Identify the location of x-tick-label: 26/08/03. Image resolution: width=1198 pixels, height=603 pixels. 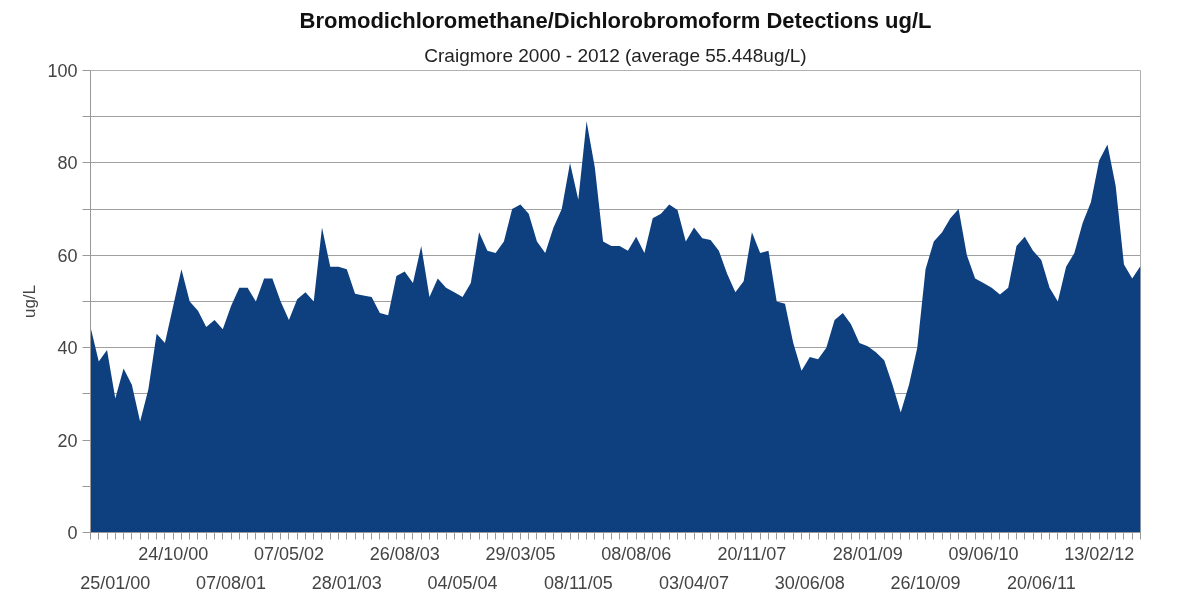
(404, 553).